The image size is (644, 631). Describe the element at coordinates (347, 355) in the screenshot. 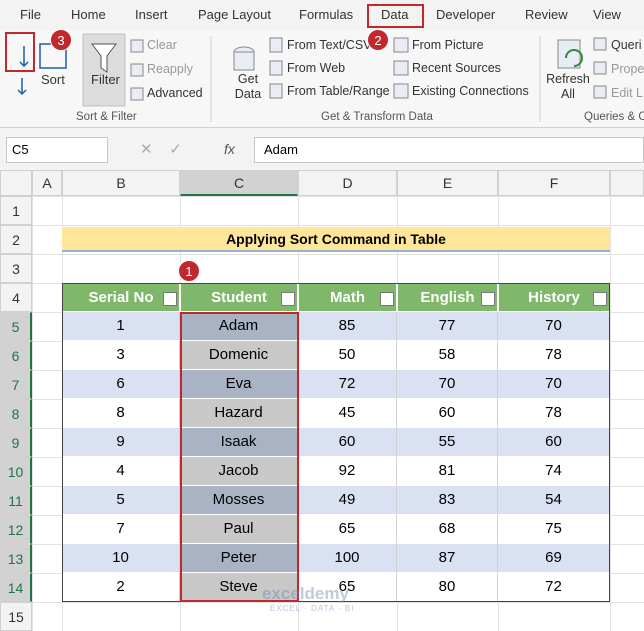

I see `table-cell: 50` at that location.